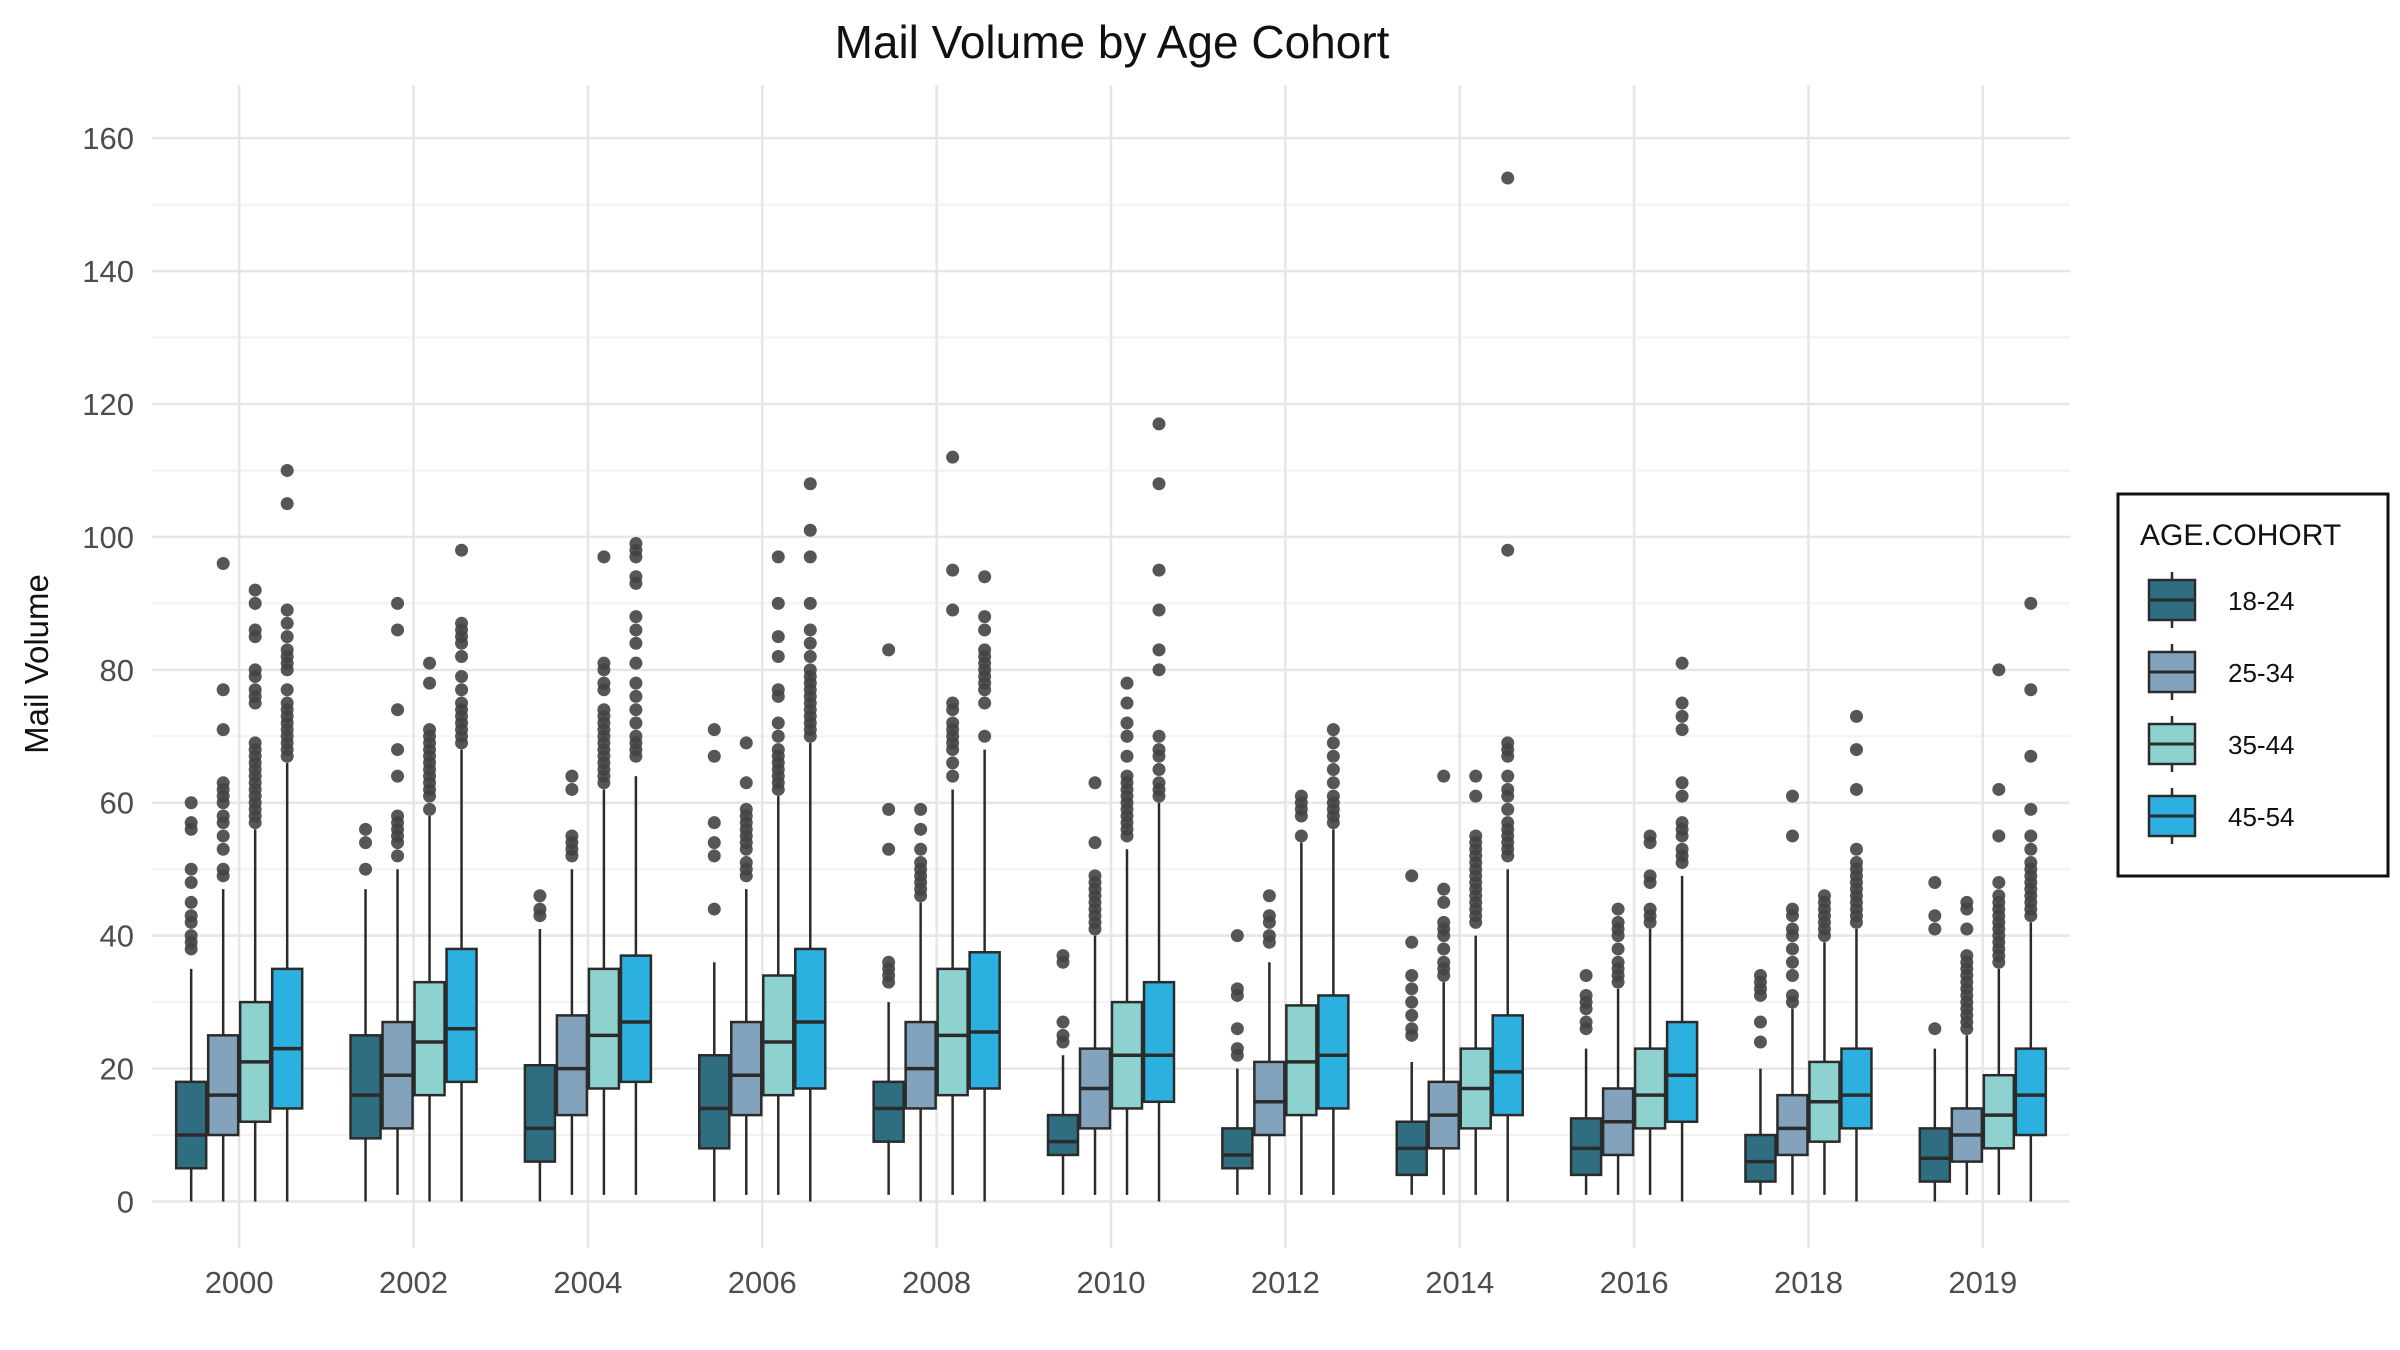  Describe the element at coordinates (2261, 601) in the screenshot. I see `legend-label: 18-24` at that location.